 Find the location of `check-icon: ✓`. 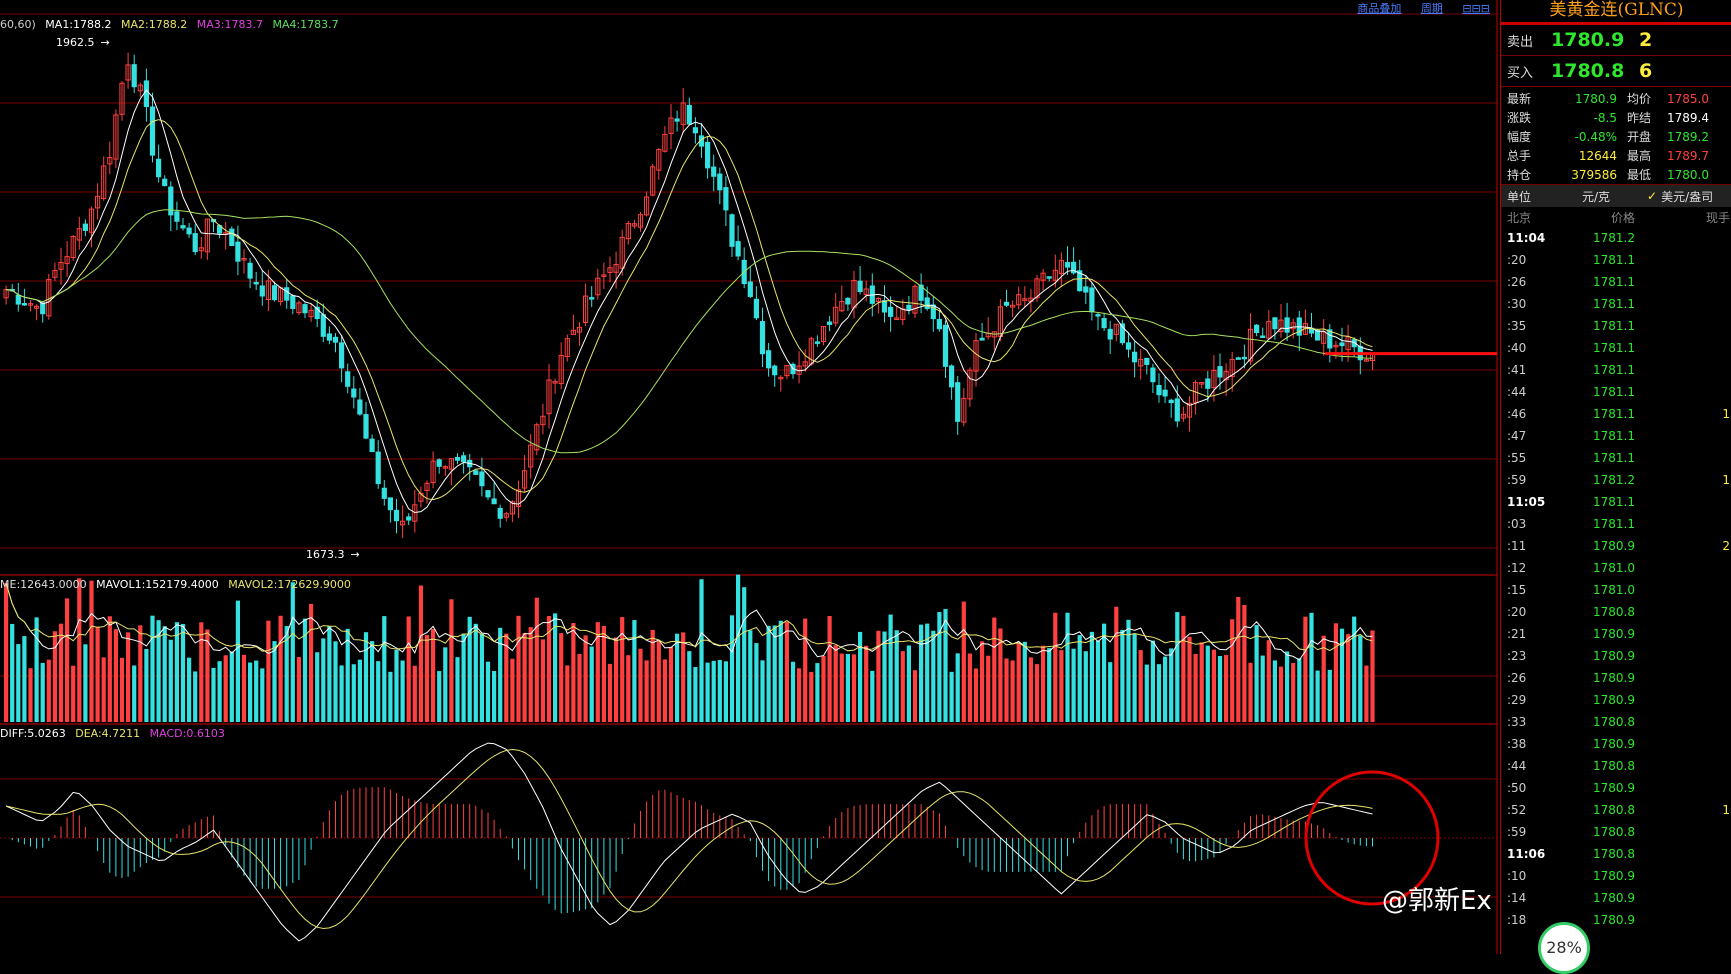

check-icon: ✓ is located at coordinates (1652, 196).